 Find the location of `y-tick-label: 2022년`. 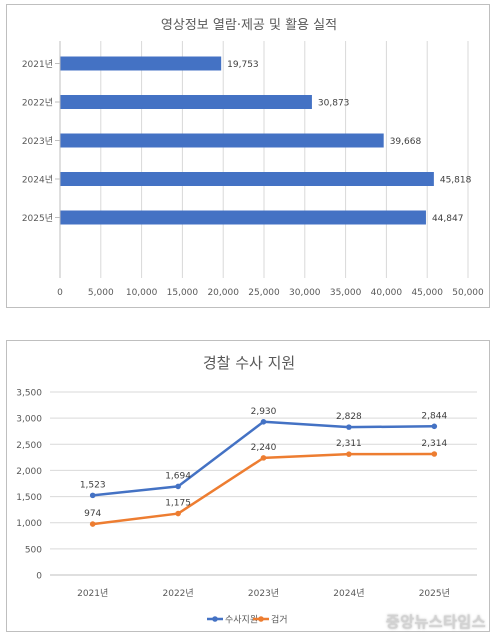

y-tick-label: 2022년 is located at coordinates (37, 103).